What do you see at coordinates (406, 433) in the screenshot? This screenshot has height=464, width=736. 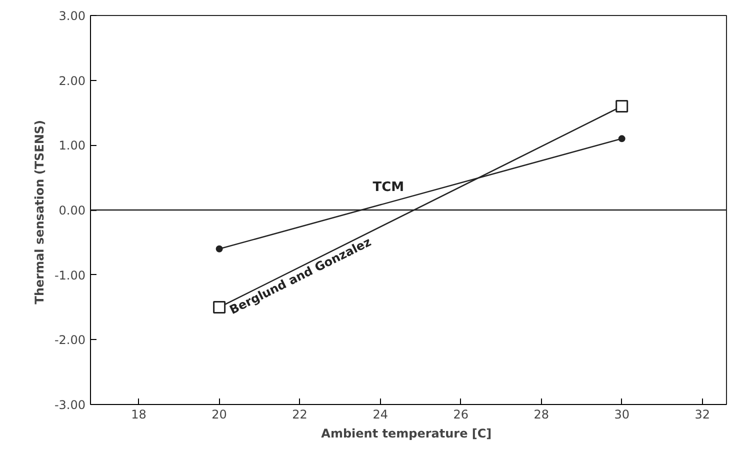 I see `x-axis-title: Ambient temperature [C]` at bounding box center [406, 433].